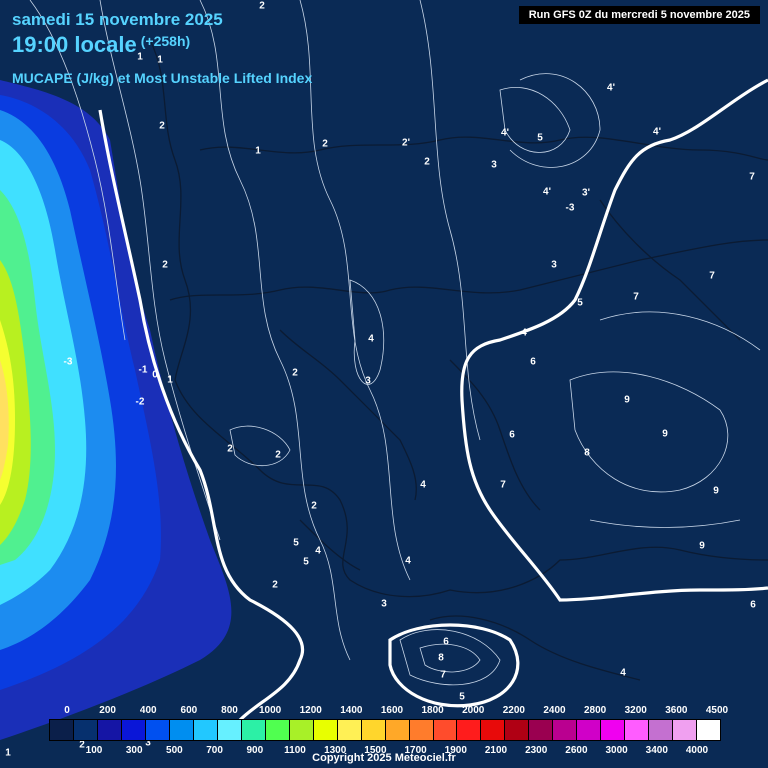 This screenshot has width=768, height=768. Describe the element at coordinates (415, 750) in the screenshot. I see `legend-tick-label: 1700` at that location.